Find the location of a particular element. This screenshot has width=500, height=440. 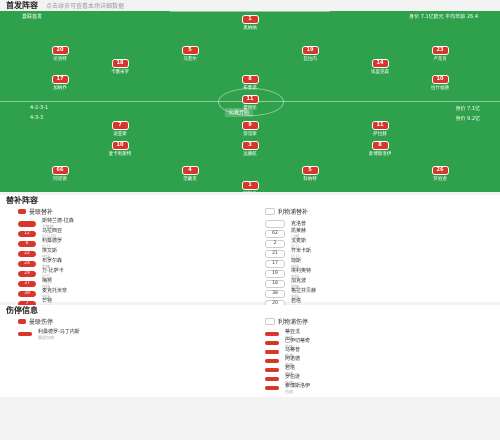

sub-player-row: 24 布罗尔森 前锋 is located at coordinates (40, 263).